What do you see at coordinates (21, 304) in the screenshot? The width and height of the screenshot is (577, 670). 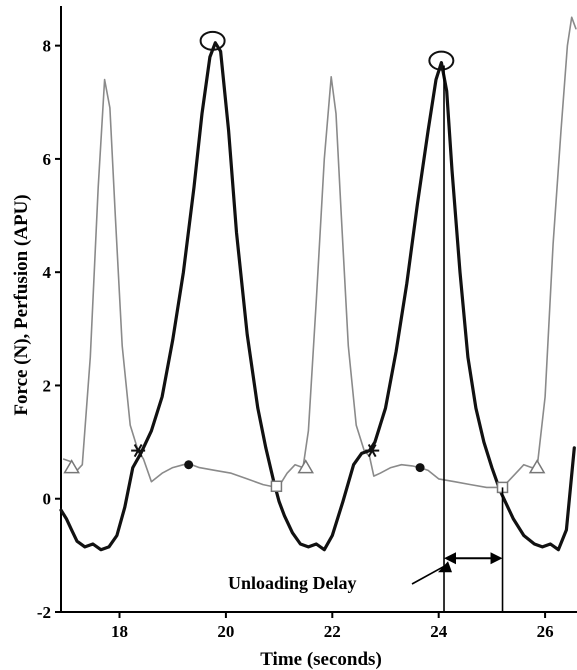 I see `y-axis-title: Force (N), Perfusion (APU)` at bounding box center [21, 304].